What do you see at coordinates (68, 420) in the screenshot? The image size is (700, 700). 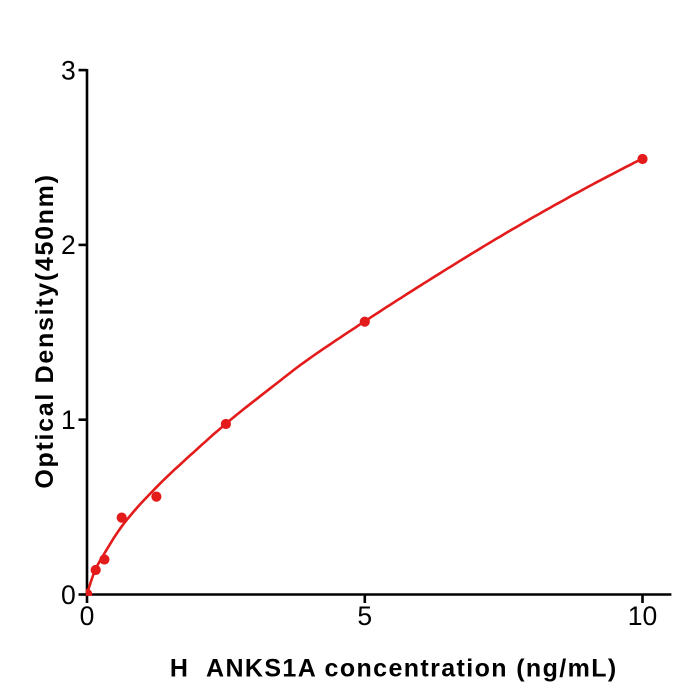 I see `svg-text: 1` at bounding box center [68, 420].